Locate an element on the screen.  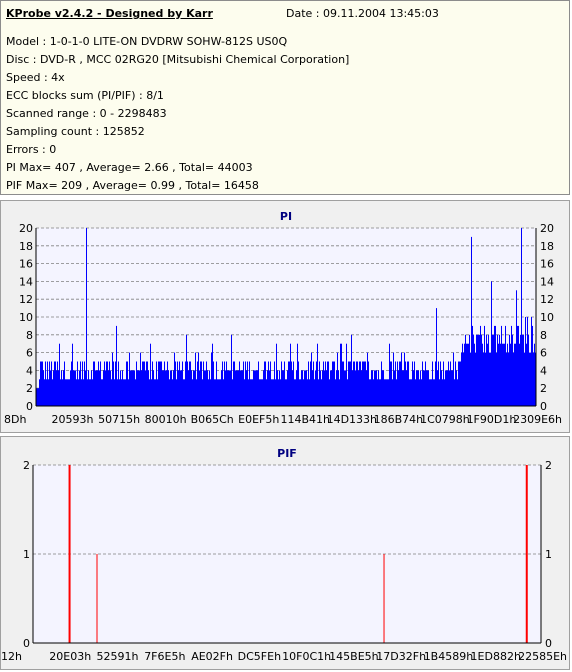
y-tick-label-right: 10 is located at coordinates (547, 317).